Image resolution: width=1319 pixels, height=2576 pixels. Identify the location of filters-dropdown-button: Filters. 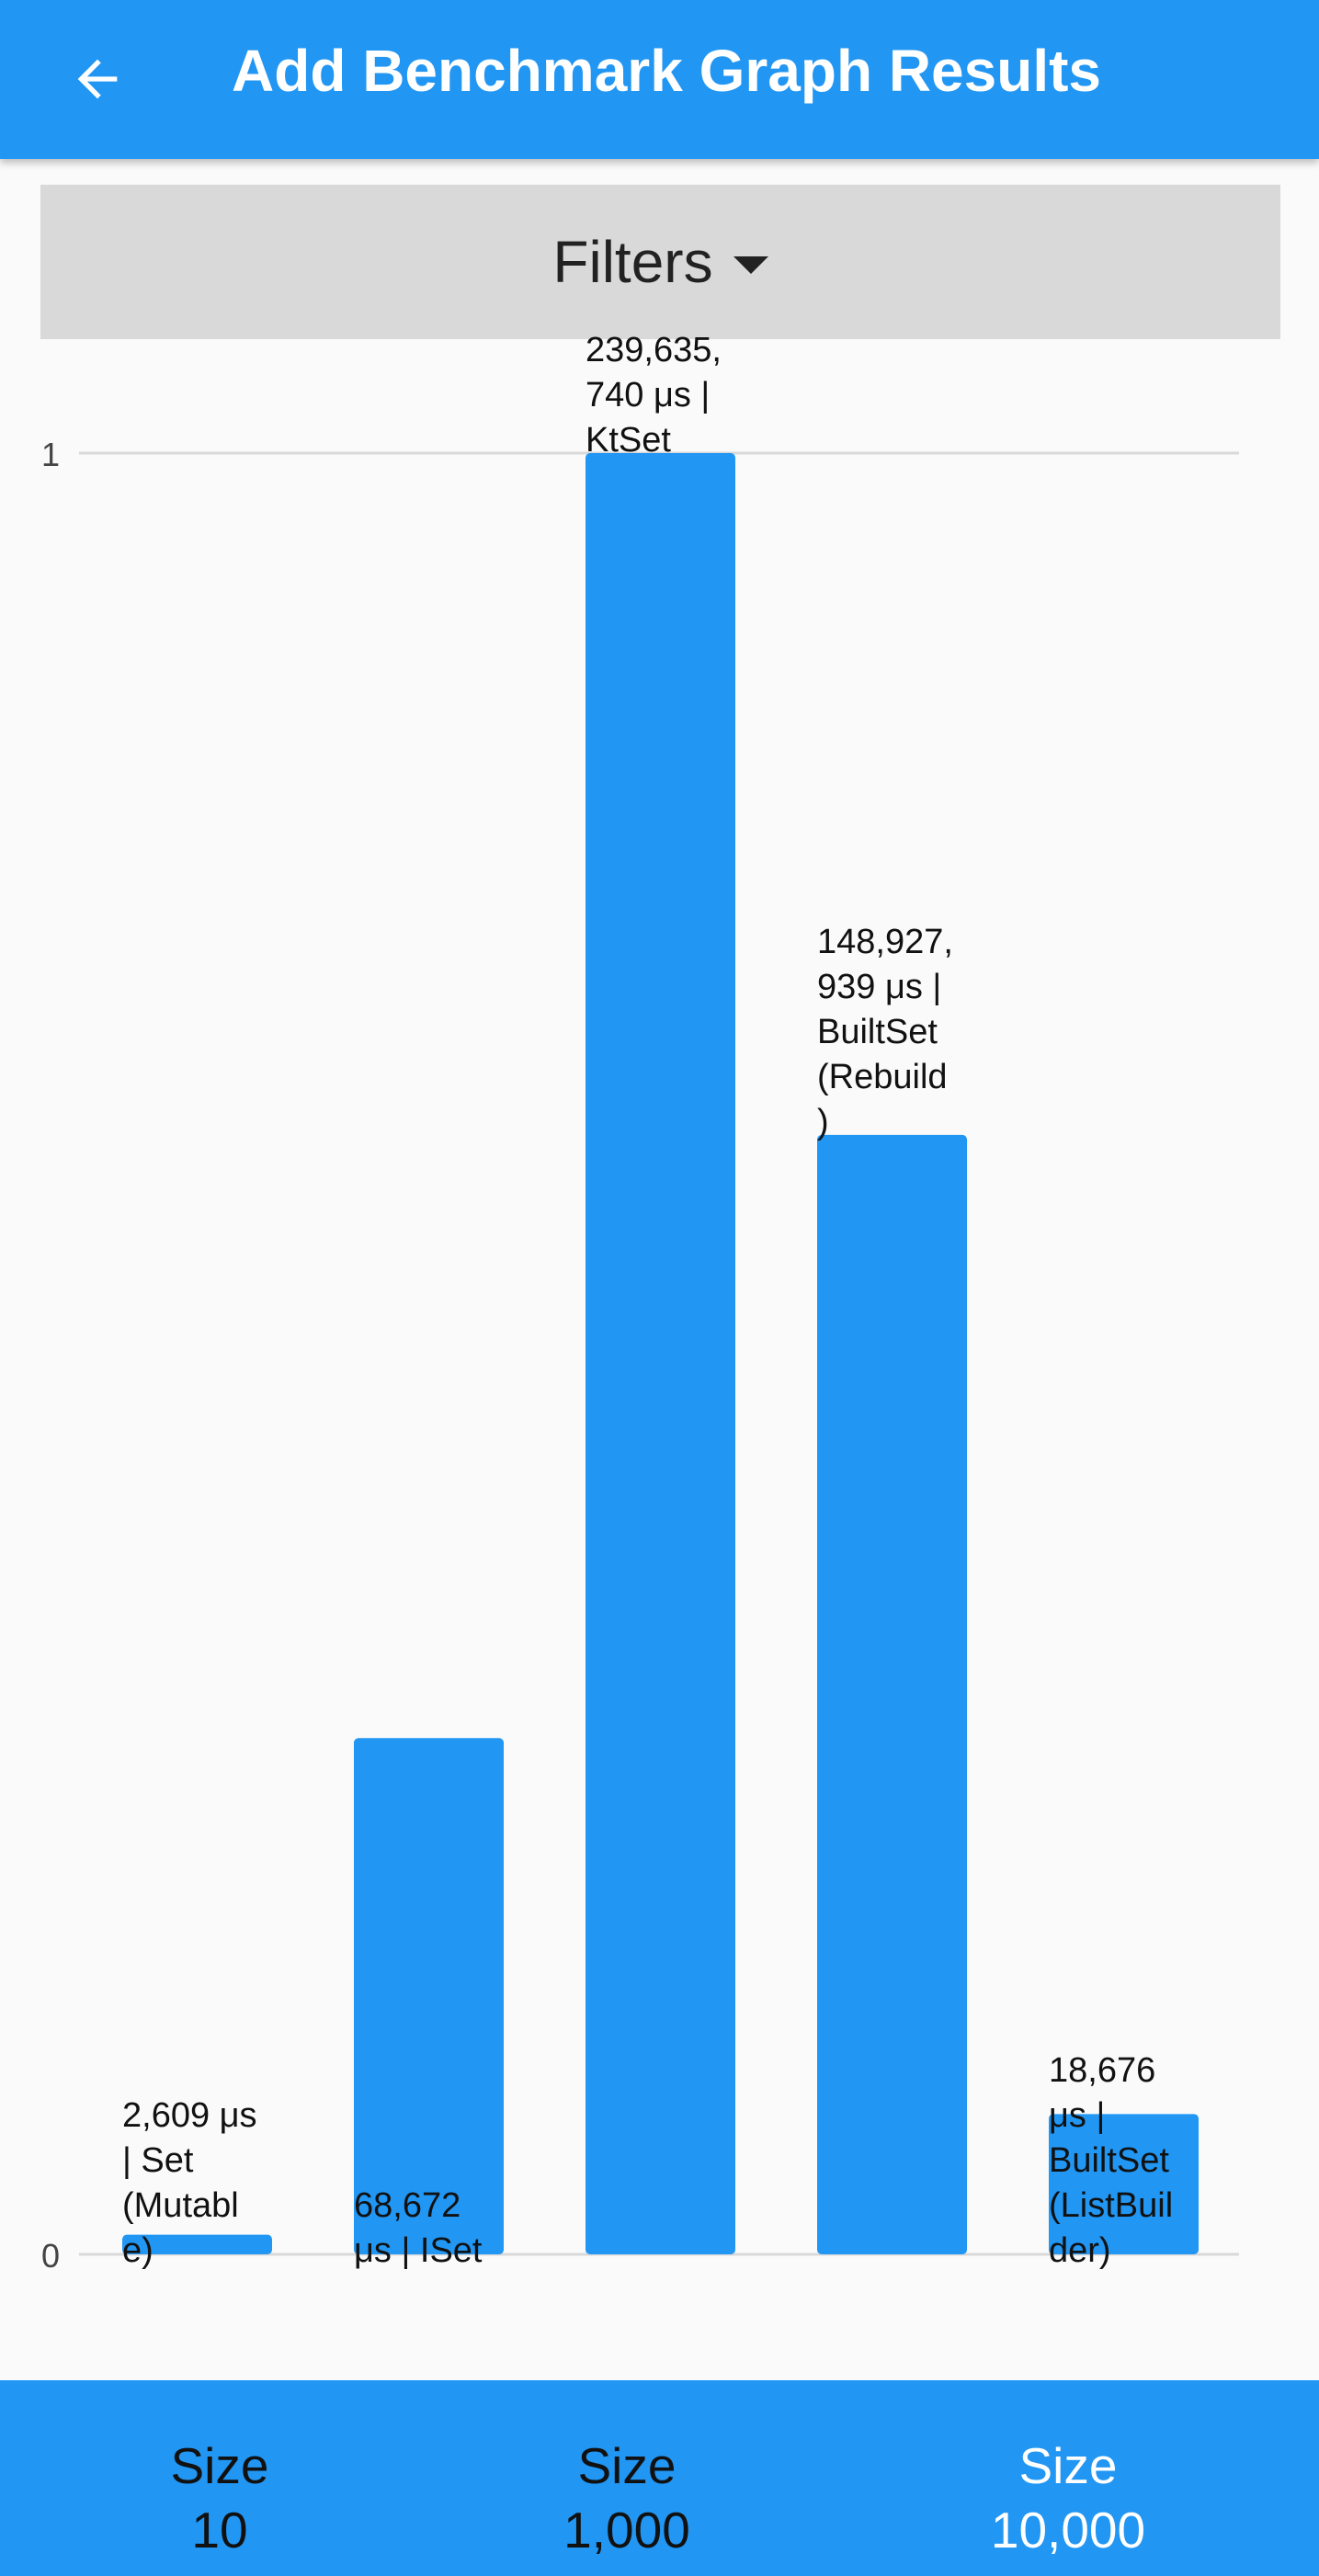
(660, 262).